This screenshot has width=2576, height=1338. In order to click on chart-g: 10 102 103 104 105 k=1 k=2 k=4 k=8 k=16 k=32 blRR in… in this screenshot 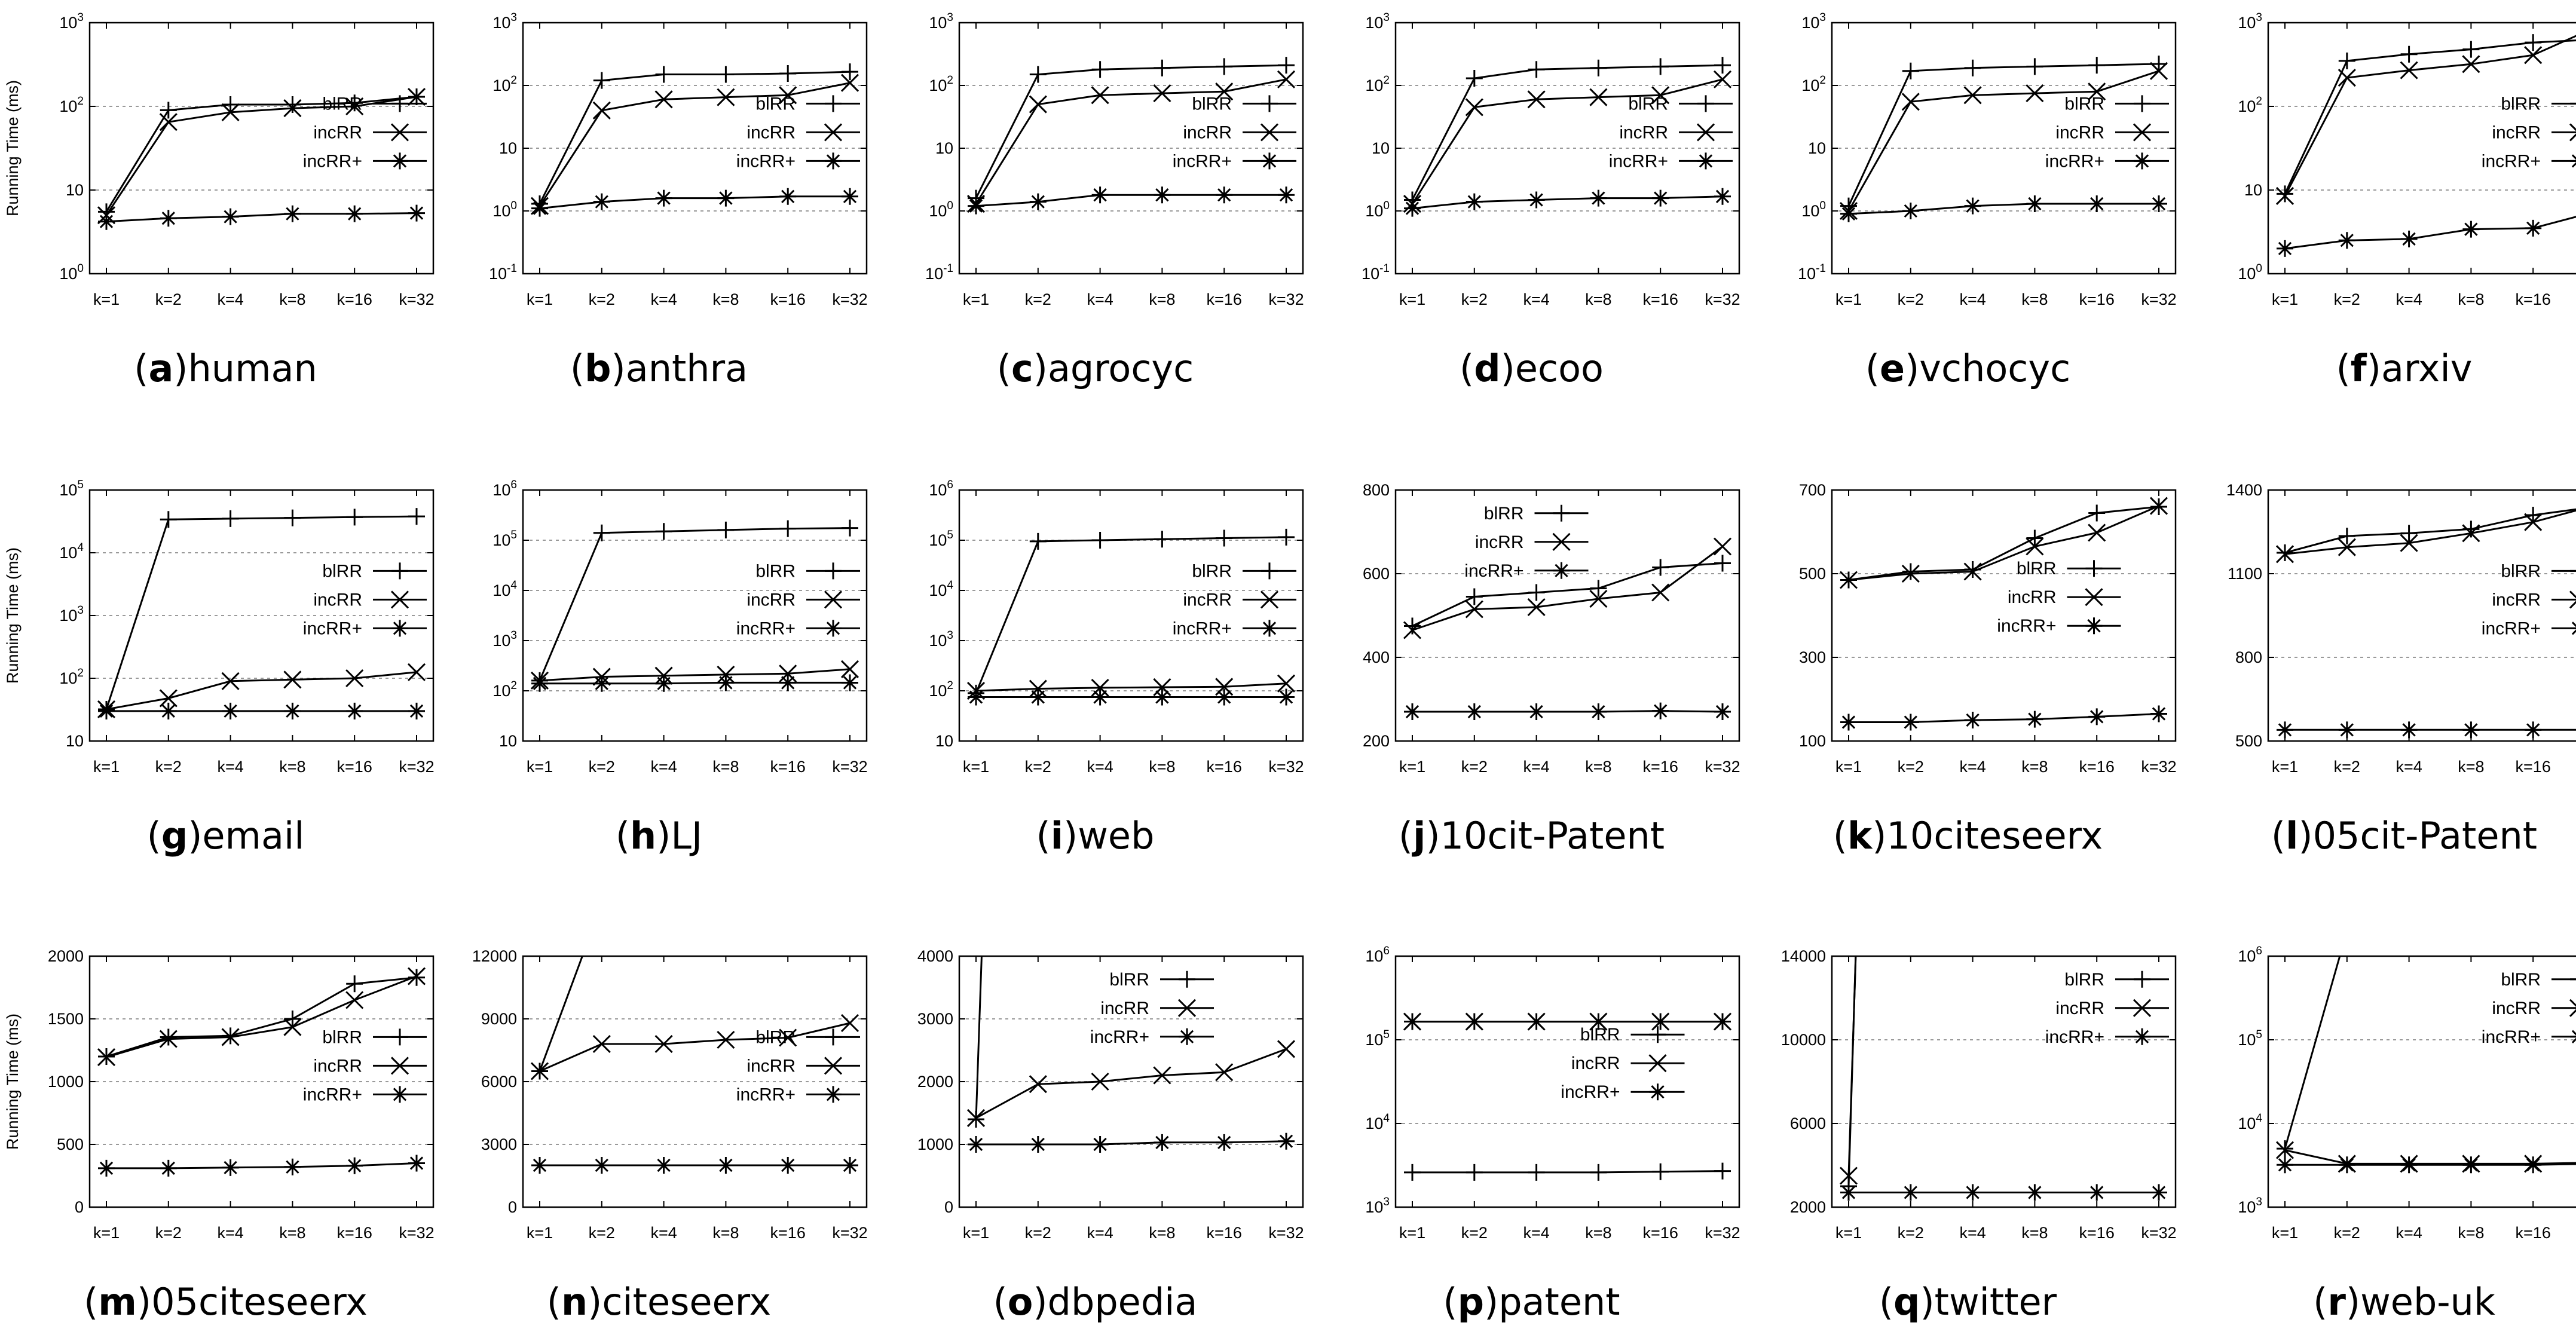, I will do `click(219, 669)`.